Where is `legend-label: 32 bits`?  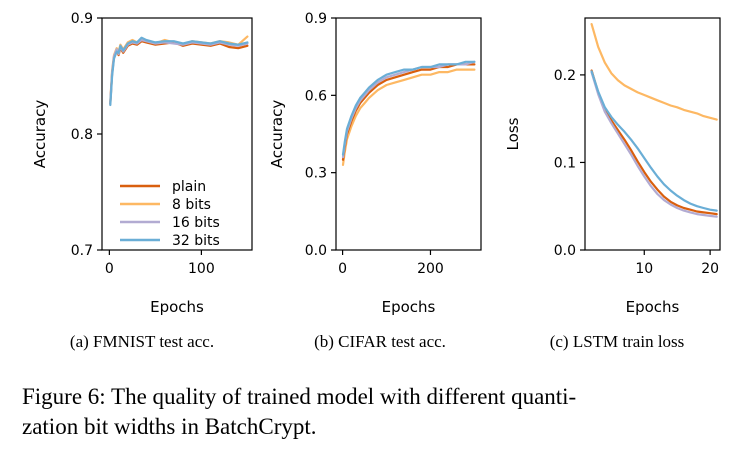
legend-label: 32 bits is located at coordinates (196, 241).